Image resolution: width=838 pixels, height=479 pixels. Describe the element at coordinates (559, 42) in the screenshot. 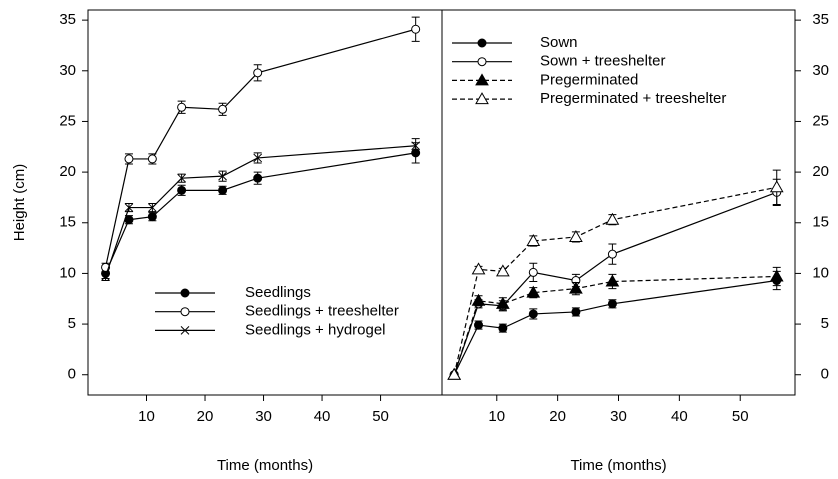

I see `legend-label: Sown` at that location.